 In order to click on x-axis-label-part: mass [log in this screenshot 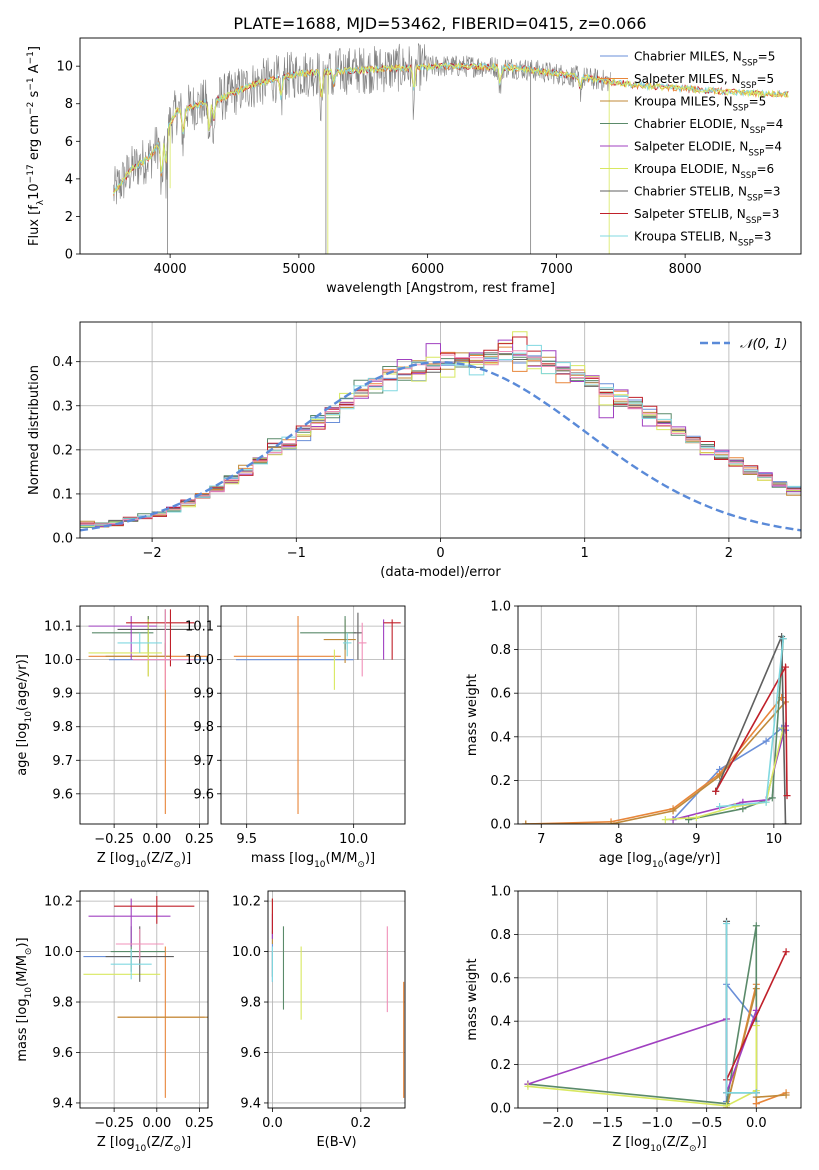, I will do `click(282, 858)`.